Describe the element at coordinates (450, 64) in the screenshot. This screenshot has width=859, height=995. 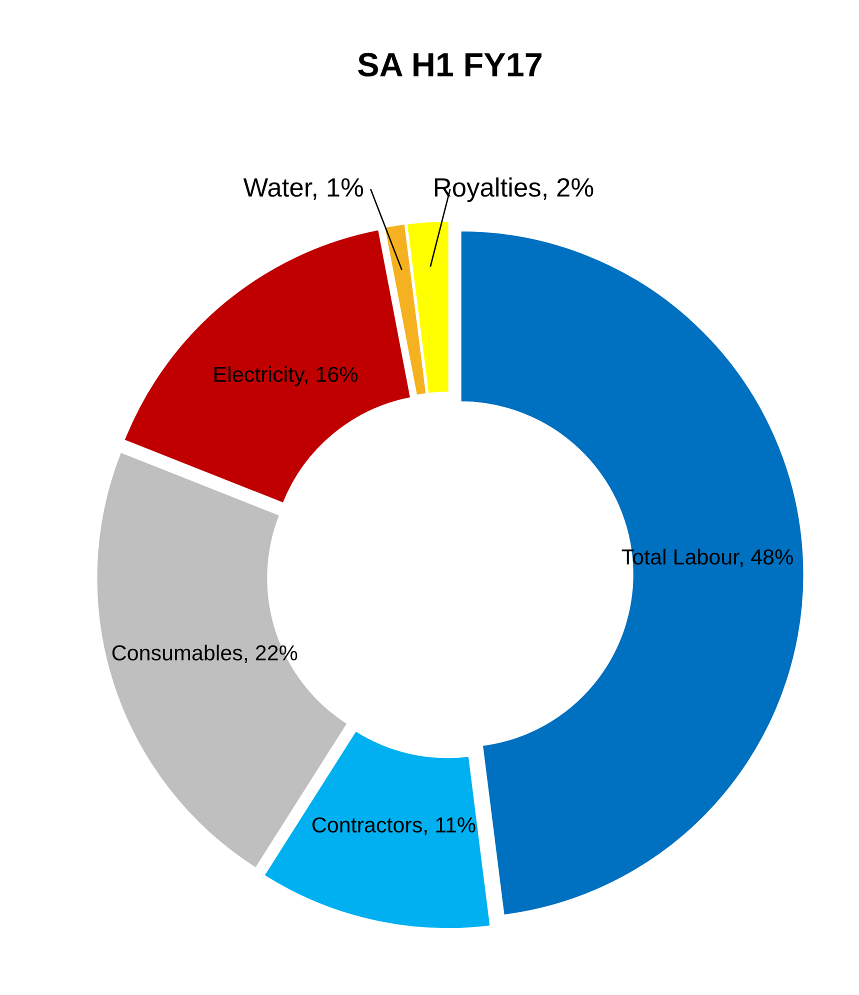
I see `chart-title: SA H1 FY17` at that location.